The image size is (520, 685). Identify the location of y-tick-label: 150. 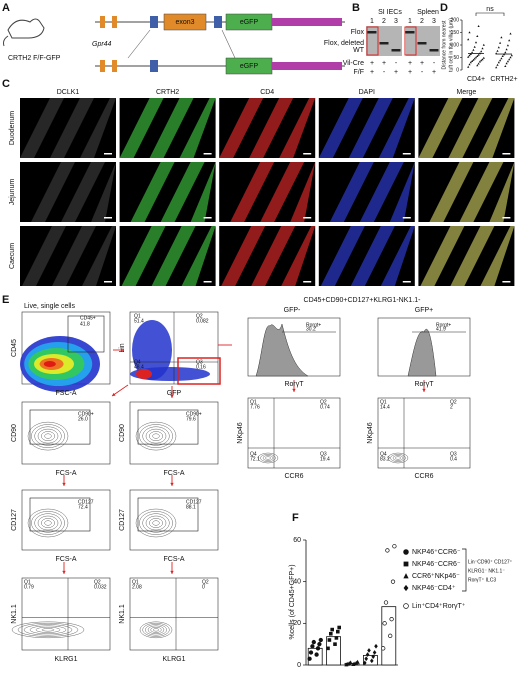
(455, 33).